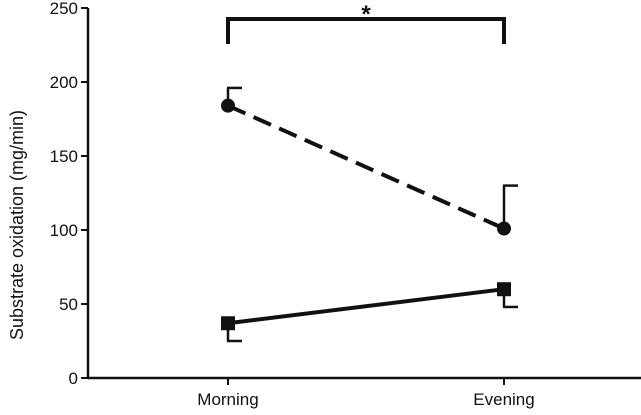 This screenshot has width=641, height=415. What do you see at coordinates (68, 304) in the screenshot?
I see `y-tick-label: 50` at bounding box center [68, 304].